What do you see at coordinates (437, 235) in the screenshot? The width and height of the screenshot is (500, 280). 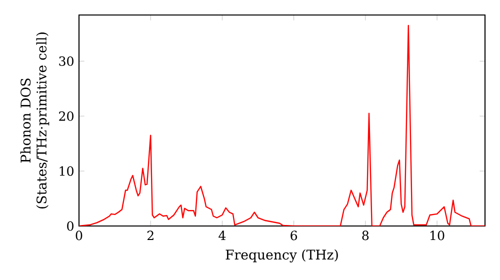 I see `x-tick-label: 10` at bounding box center [437, 235].